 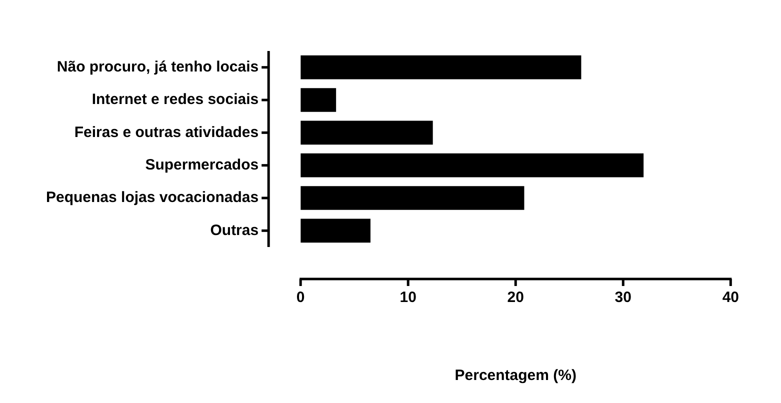 What do you see at coordinates (175, 99) in the screenshot?
I see `y-tick-label: Internet e redes sociais` at bounding box center [175, 99].